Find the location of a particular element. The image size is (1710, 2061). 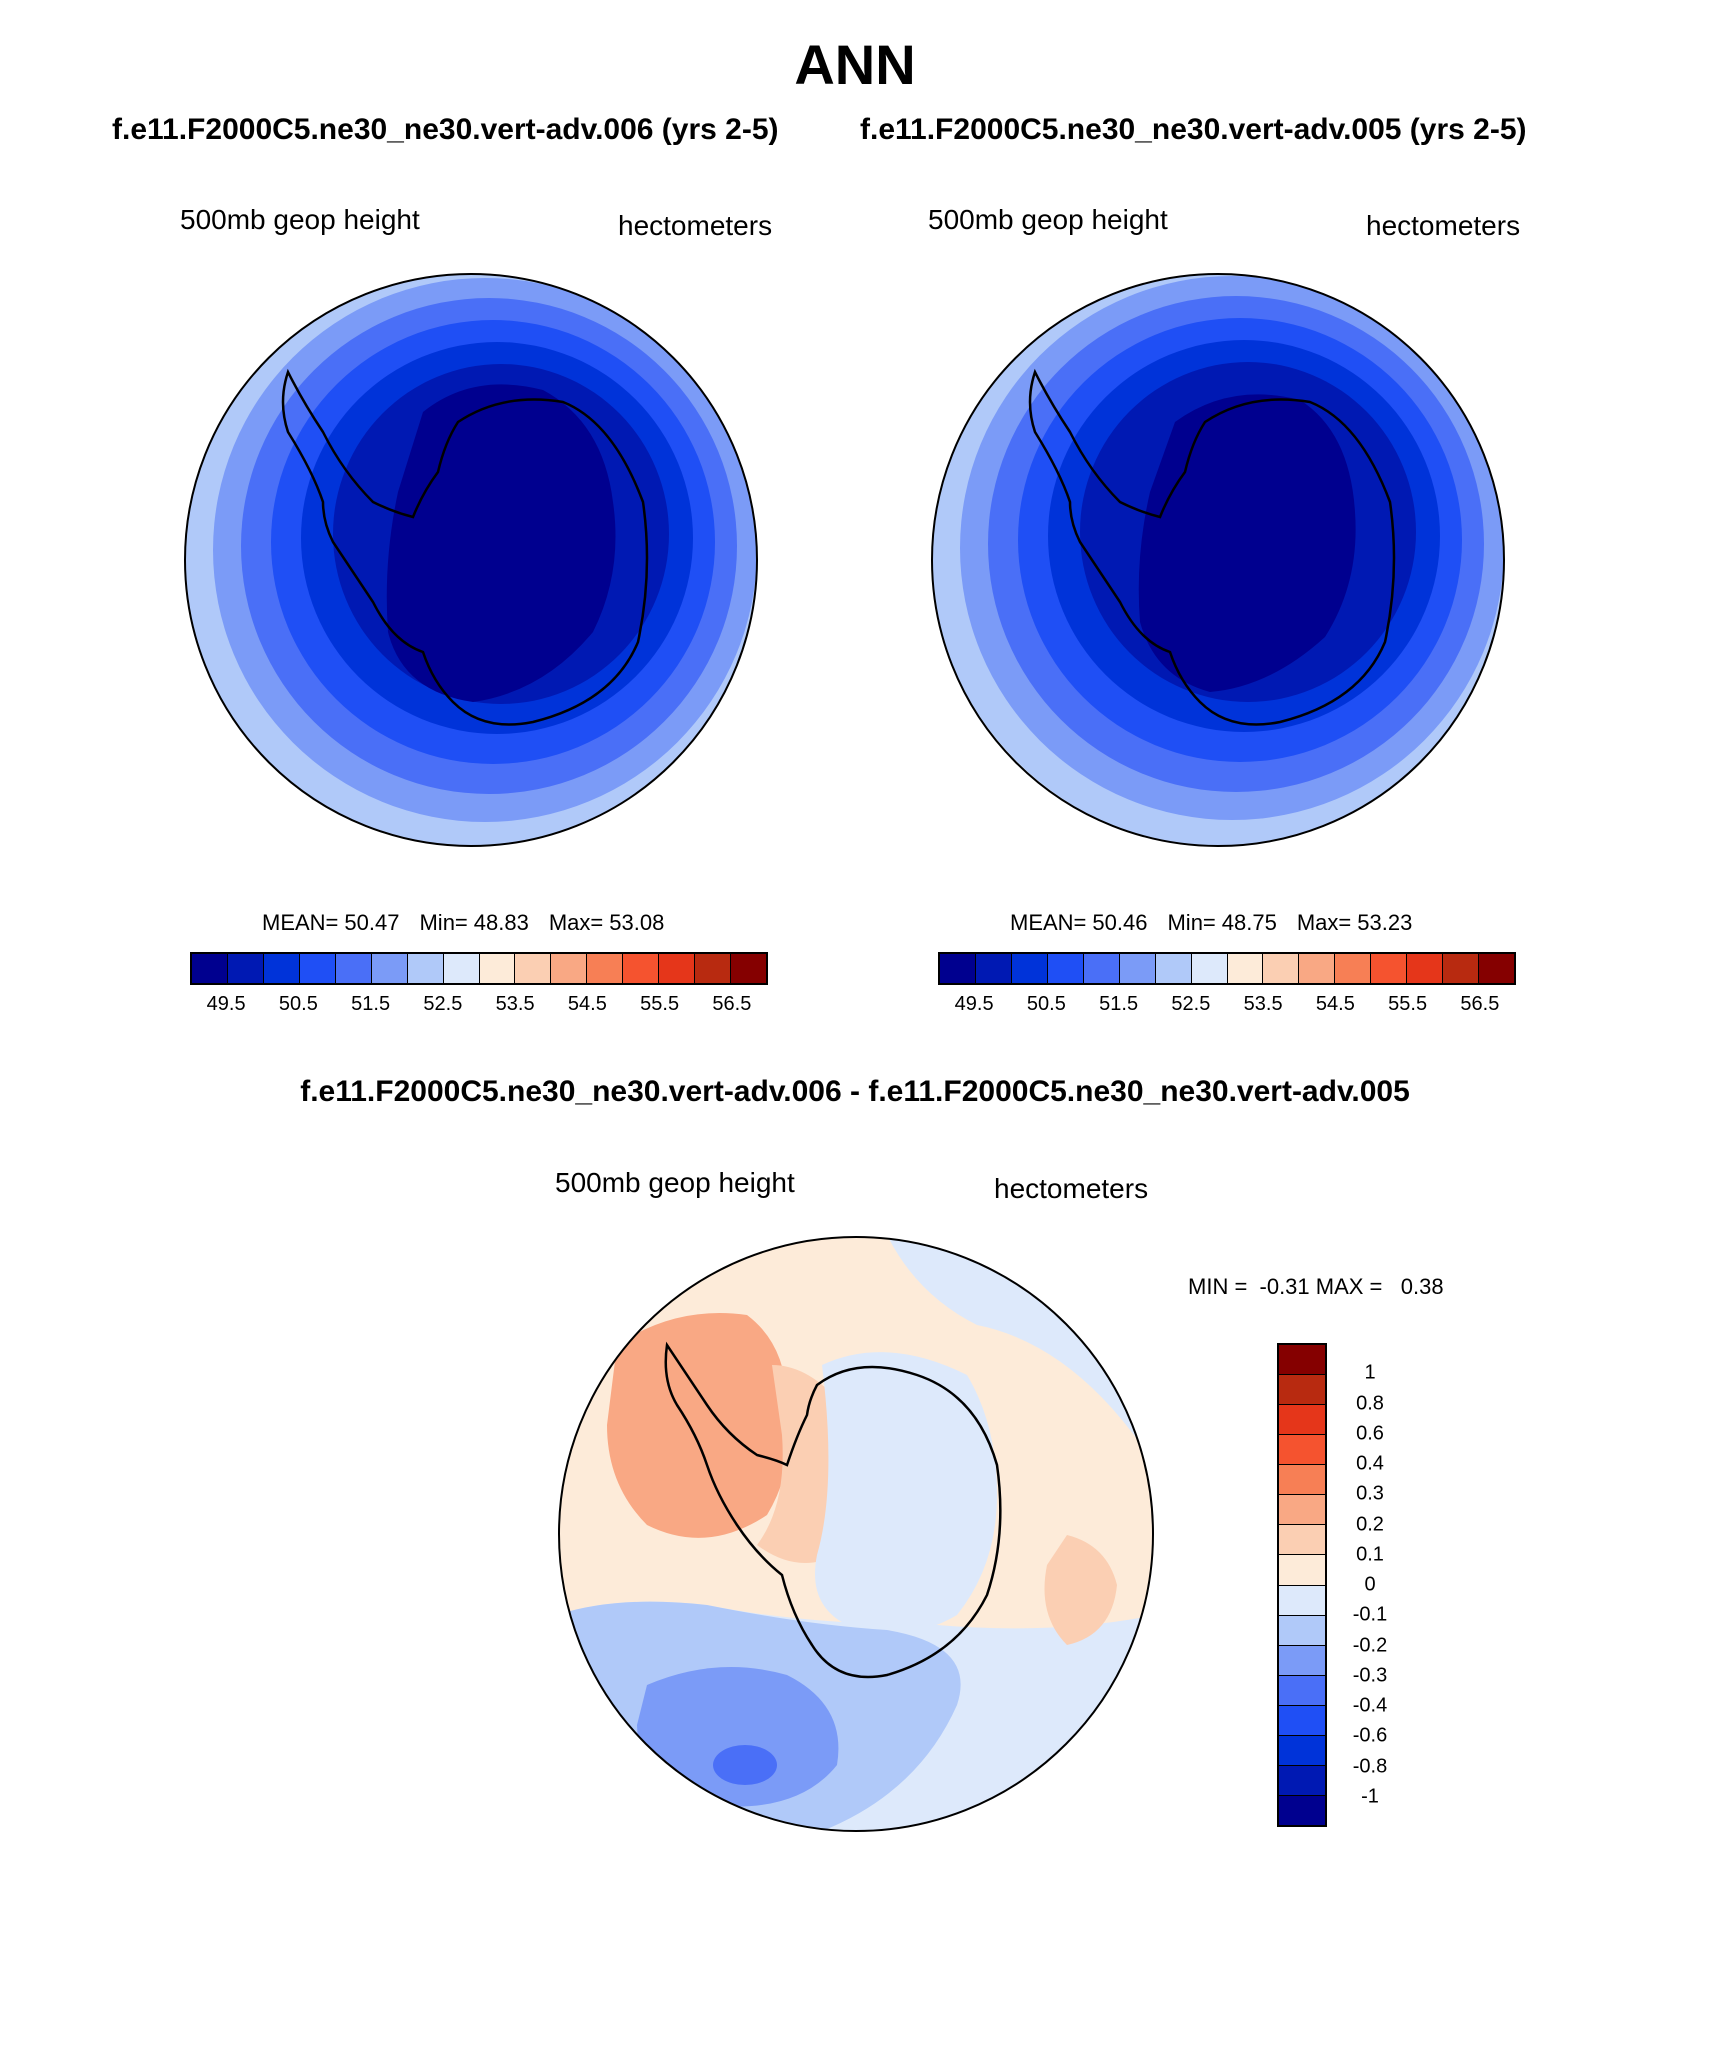

colorbar-tick-label: -0.2 is located at coordinates (1370, 1645).